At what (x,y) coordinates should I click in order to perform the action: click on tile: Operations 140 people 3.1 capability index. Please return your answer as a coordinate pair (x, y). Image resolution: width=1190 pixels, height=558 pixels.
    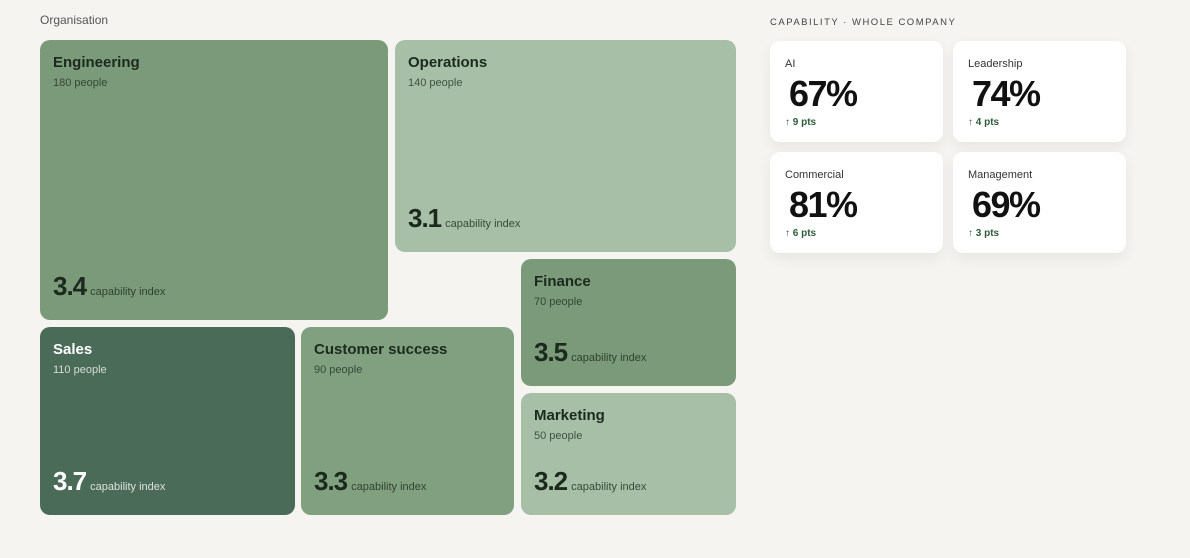
    Looking at the image, I should click on (565, 146).